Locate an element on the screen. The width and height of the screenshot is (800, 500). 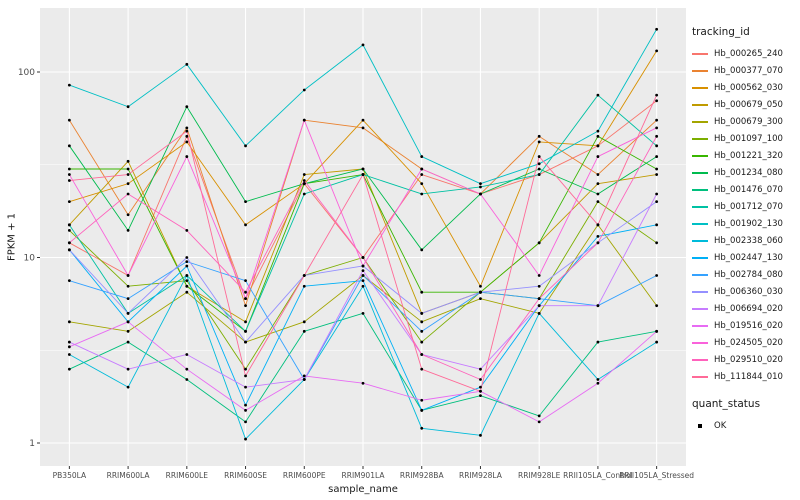
legend-entry-label: Hb_019516_020 is located at coordinates (748, 325).